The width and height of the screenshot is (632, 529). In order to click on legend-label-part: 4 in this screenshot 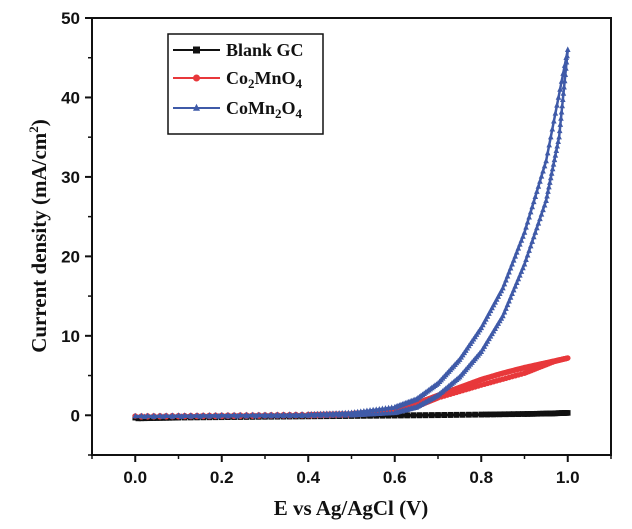, I will do `click(299, 113)`.